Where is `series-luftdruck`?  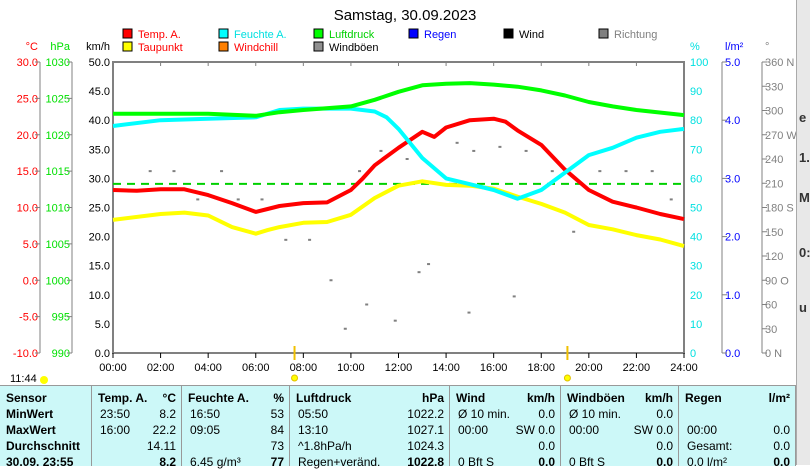
series-luftdruck is located at coordinates (399, 99).